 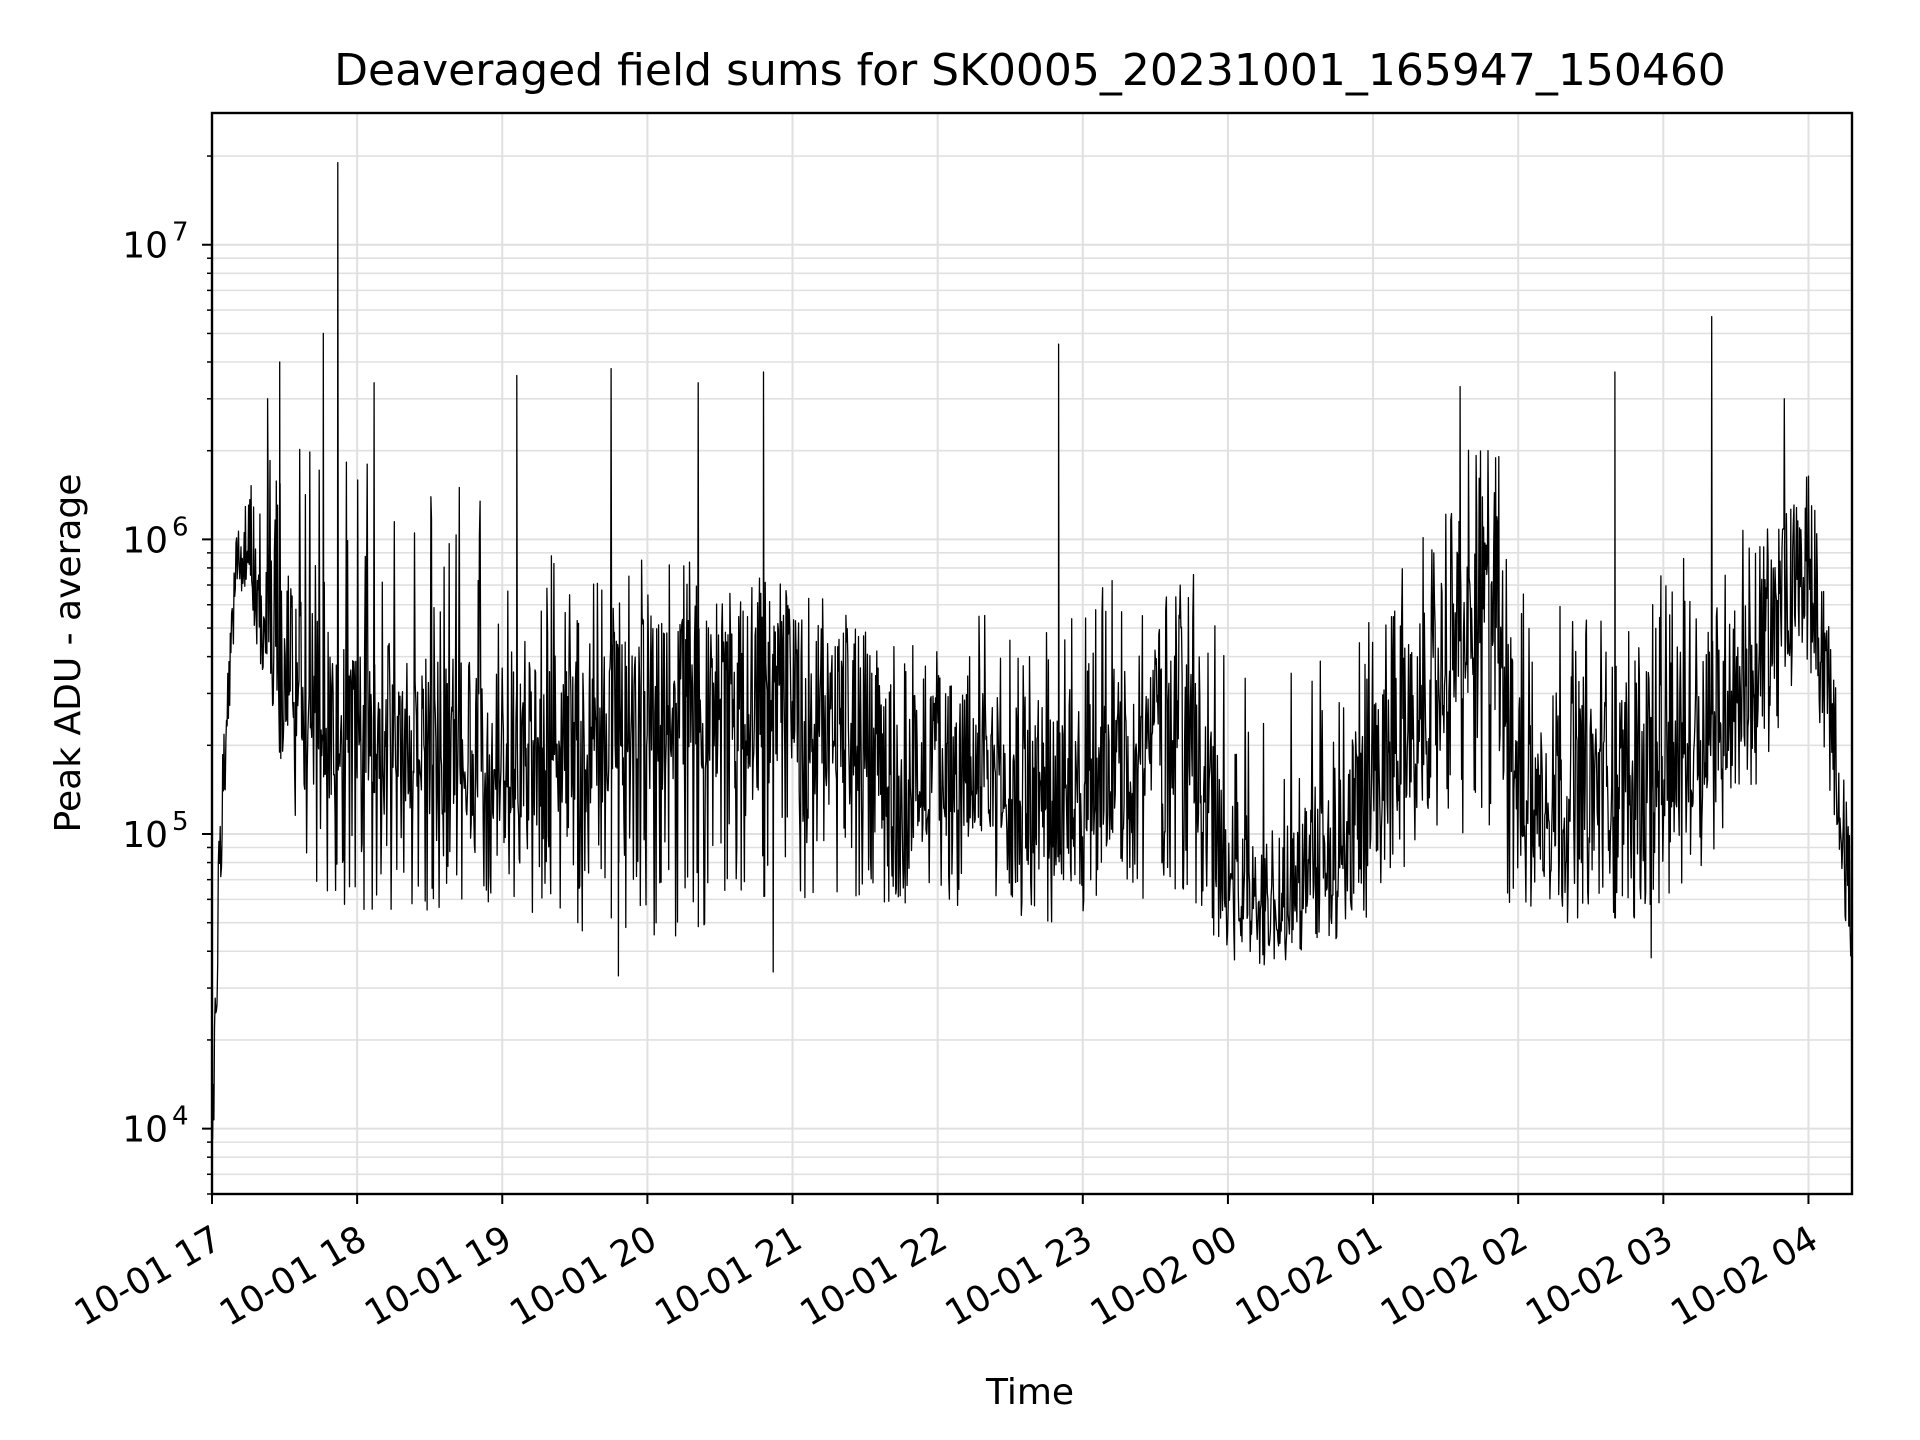 I want to click on y-tick-label: 10 4, so click(x=155, y=1126).